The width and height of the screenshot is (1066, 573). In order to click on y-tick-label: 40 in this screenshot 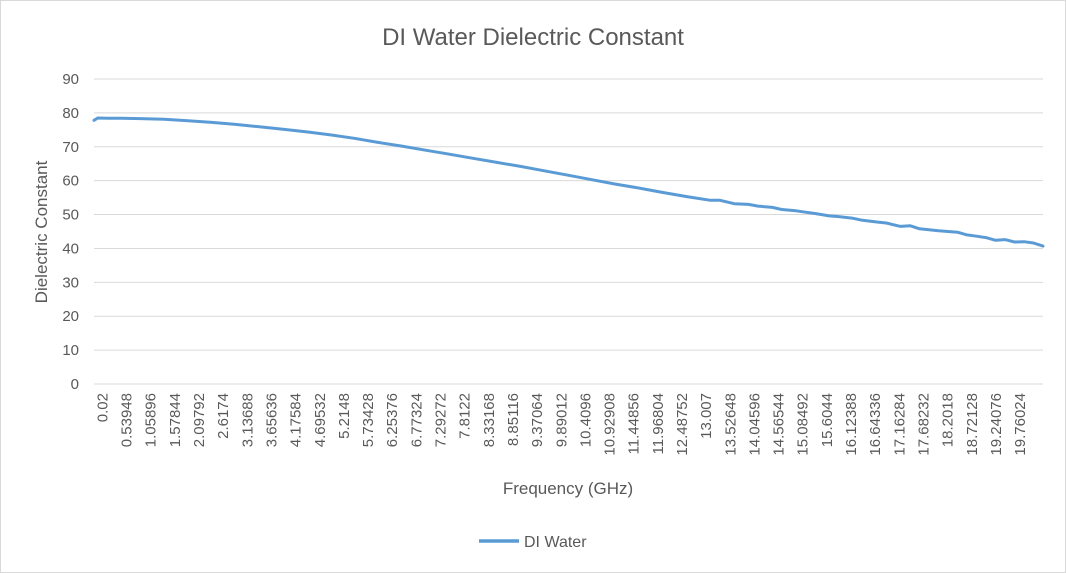, I will do `click(70, 248)`.